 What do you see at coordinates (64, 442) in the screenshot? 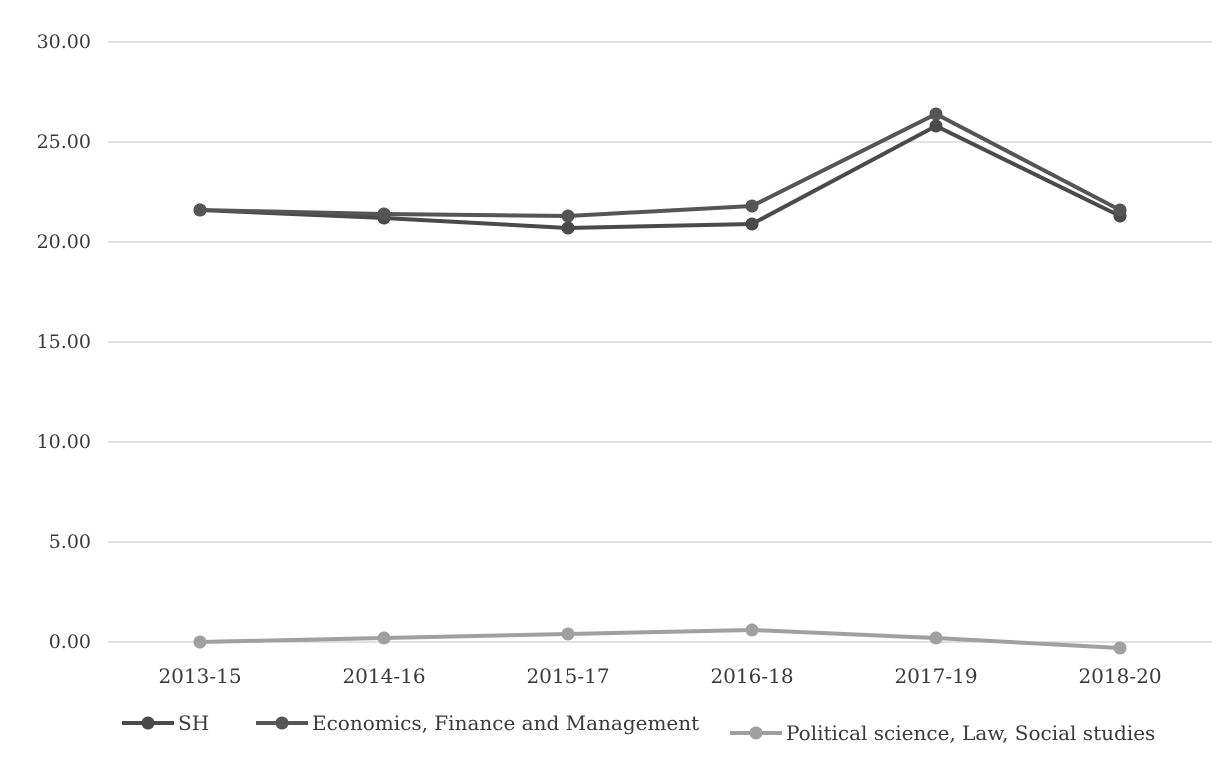
I see `y-tick-label: 10.00` at bounding box center [64, 442].